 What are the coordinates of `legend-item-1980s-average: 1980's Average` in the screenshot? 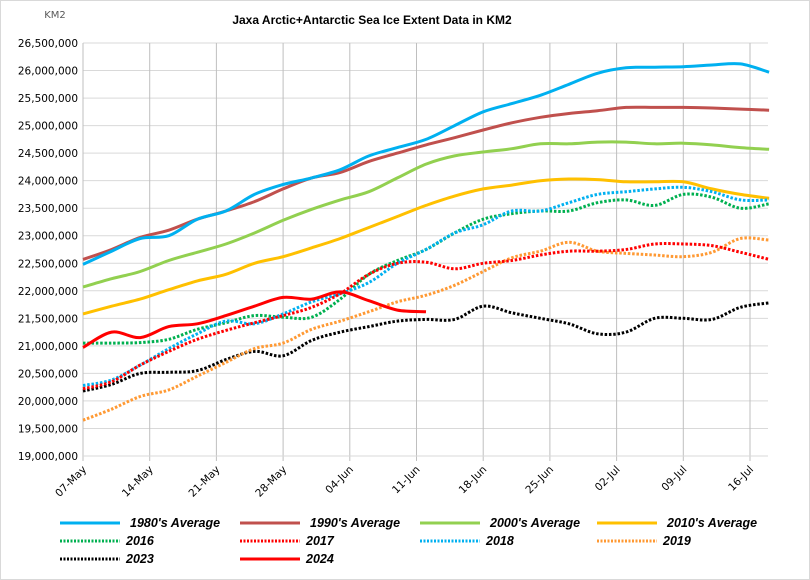 It's located at (140, 523).